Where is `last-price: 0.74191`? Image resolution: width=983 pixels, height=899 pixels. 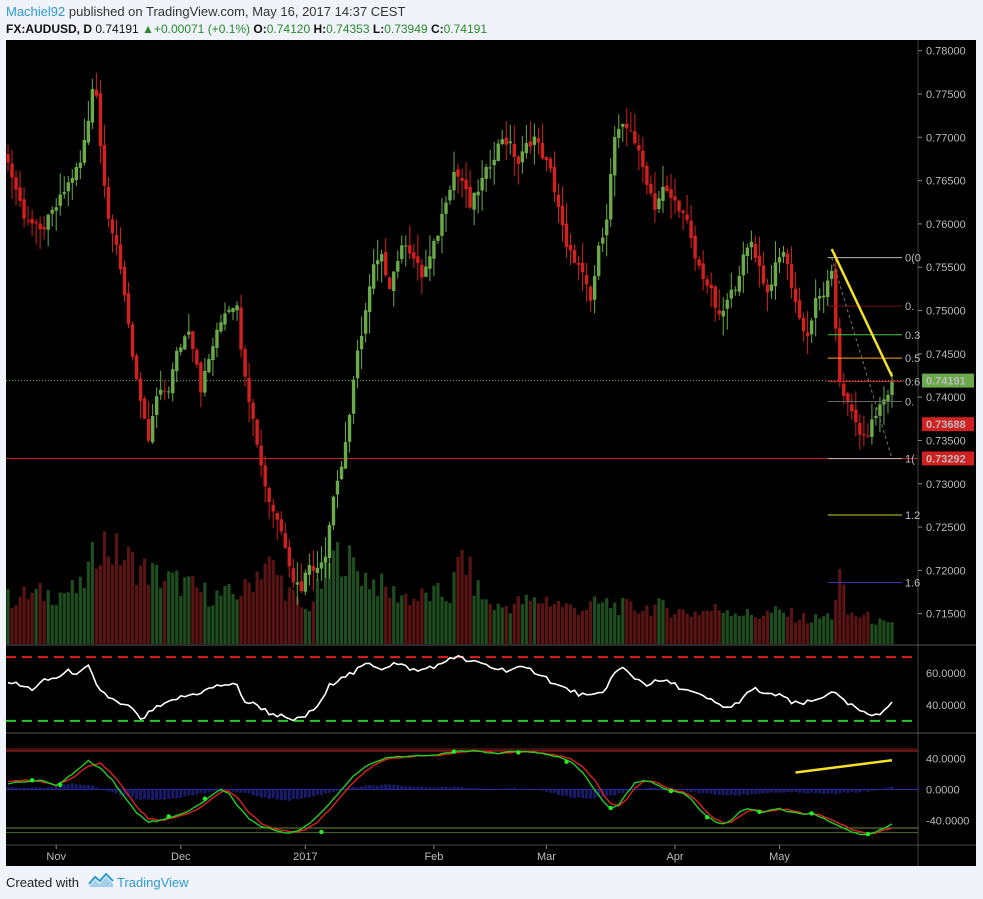 last-price: 0.74191 is located at coordinates (117, 29).